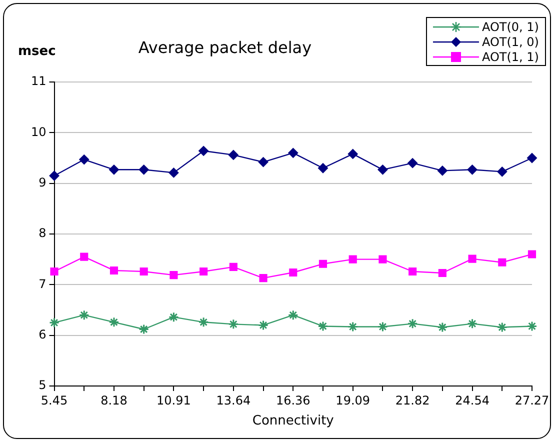 The image size is (556, 443). What do you see at coordinates (293, 421) in the screenshot?
I see `x-axis-title: Connectivity` at bounding box center [293, 421].